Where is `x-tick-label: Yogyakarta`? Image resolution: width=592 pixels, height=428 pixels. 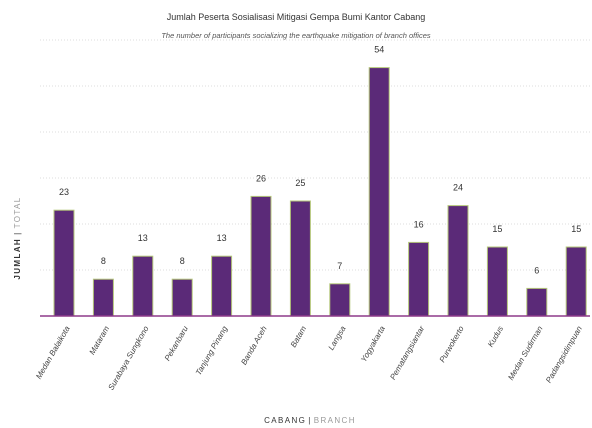
x-tick-label: Yogyakarta is located at coordinates (373, 344).